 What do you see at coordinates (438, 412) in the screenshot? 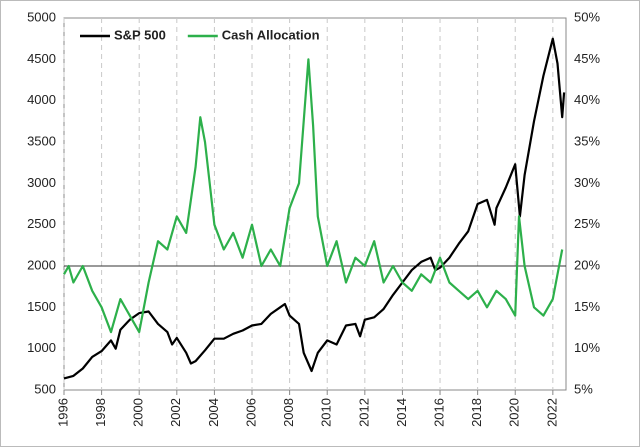
I see `x-tick-label: 2016` at bounding box center [438, 412].